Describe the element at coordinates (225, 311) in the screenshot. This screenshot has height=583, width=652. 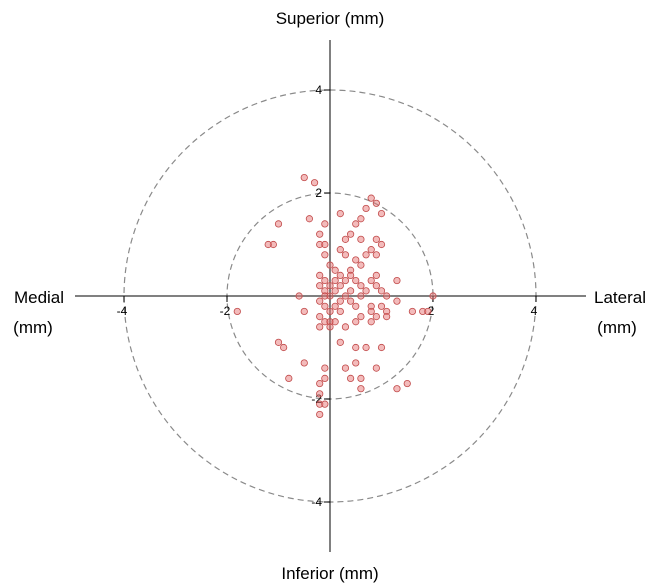
I see `x-tick-label: -2` at that location.